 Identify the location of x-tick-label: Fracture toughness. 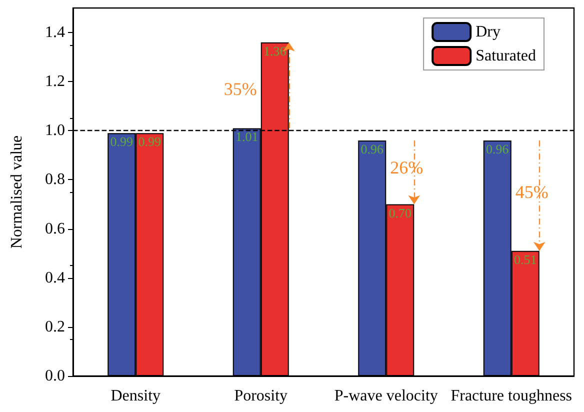
(511, 396).